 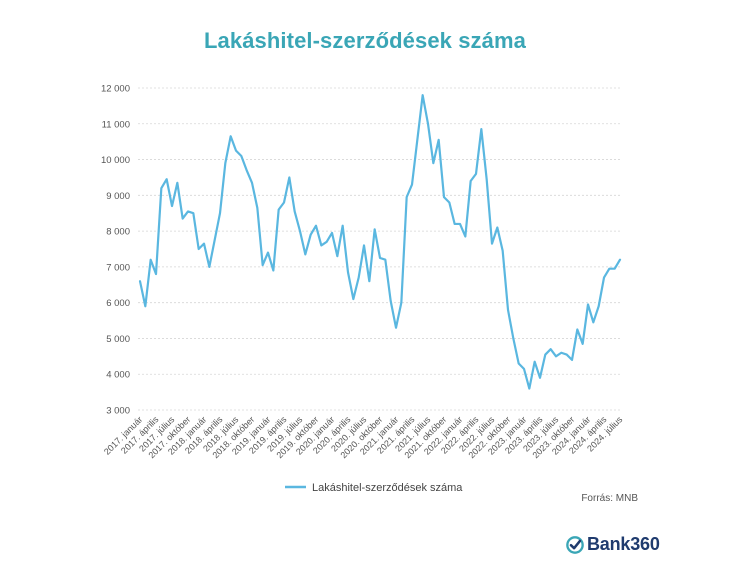 I want to click on y-tick-label: 4 000, so click(x=118, y=375).